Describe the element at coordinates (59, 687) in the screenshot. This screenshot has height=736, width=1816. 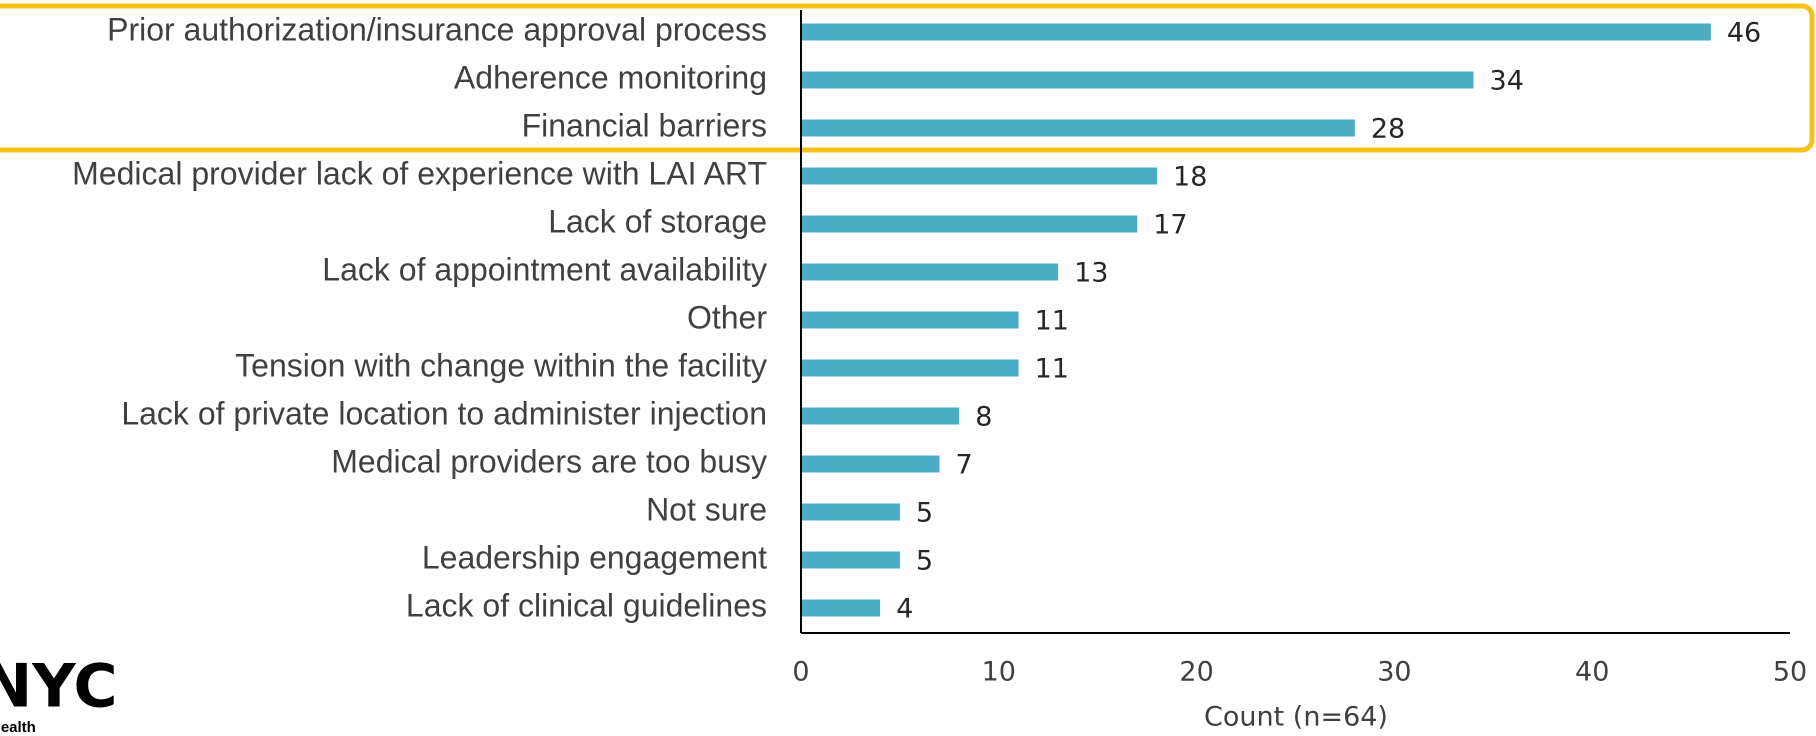
I see `logo: NYC` at that location.